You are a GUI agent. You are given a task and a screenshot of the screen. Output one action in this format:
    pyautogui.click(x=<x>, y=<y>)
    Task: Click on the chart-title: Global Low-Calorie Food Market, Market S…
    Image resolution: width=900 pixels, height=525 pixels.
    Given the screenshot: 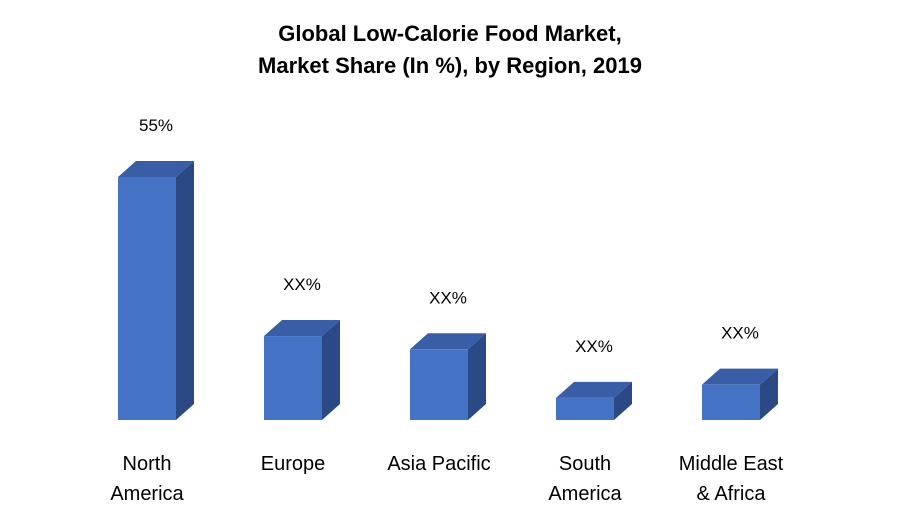 What is the action you would take?
    pyautogui.click(x=450, y=50)
    